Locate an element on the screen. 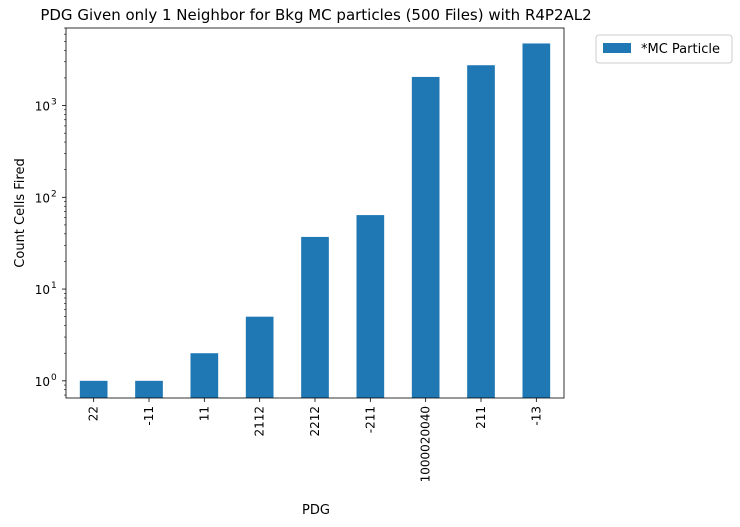 The image size is (740, 527). legend-swatch is located at coordinates (617, 48).